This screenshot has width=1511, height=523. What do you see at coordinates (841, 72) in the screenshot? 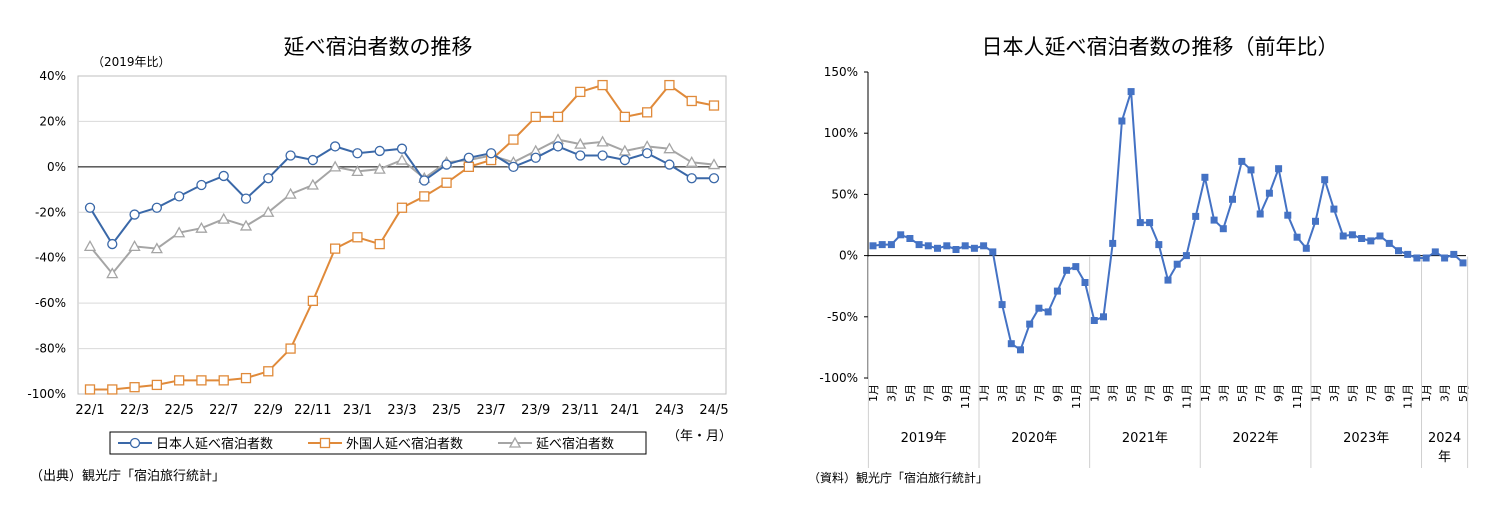
I see `y-tick-label: 150%` at bounding box center [841, 72].